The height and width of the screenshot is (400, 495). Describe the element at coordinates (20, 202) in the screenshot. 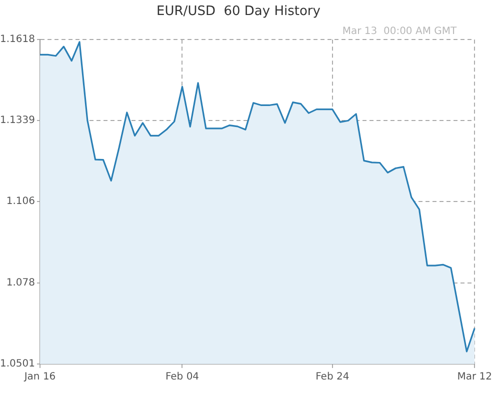

I see `y-tick-label: 1.106` at that location.